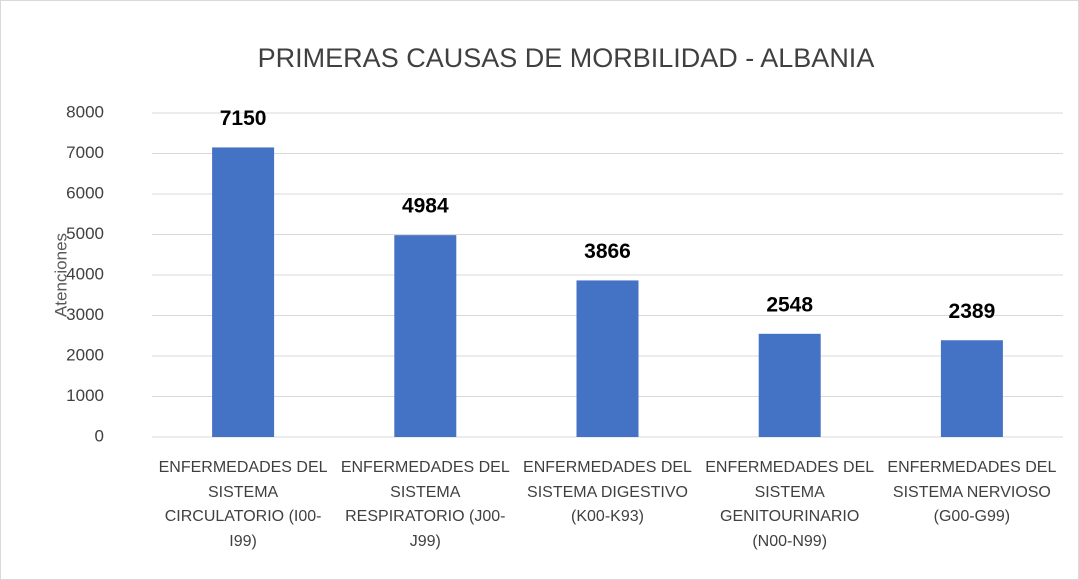  What do you see at coordinates (85, 192) in the screenshot?
I see `y-tick-label: 6000` at bounding box center [85, 192].